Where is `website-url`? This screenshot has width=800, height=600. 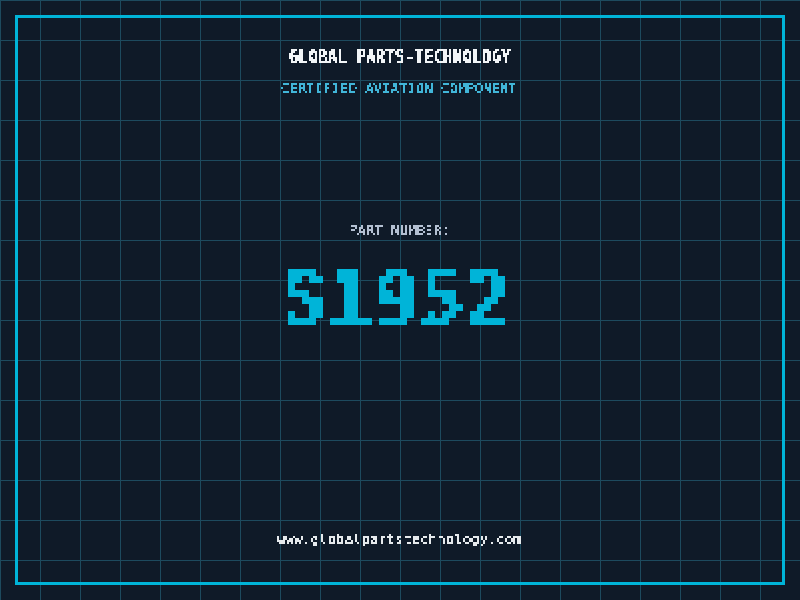 website-url is located at coordinates (400, 538).